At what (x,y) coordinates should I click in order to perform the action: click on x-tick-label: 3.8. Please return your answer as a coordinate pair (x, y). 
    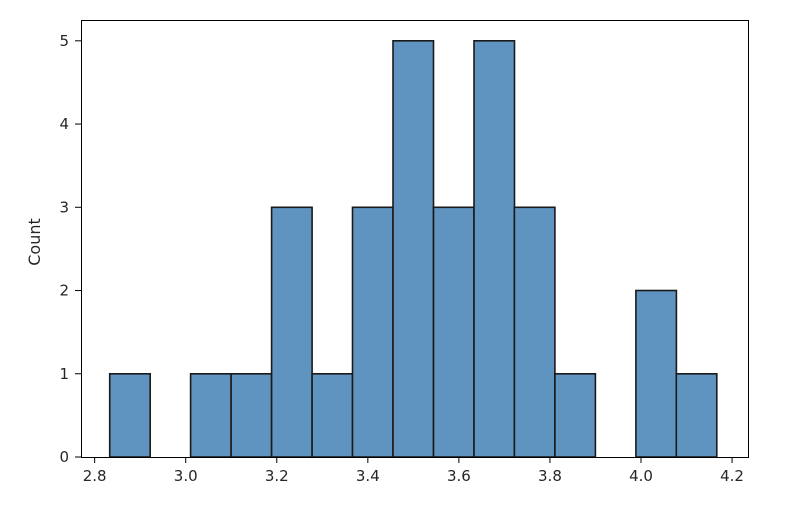
    Looking at the image, I should click on (550, 476).